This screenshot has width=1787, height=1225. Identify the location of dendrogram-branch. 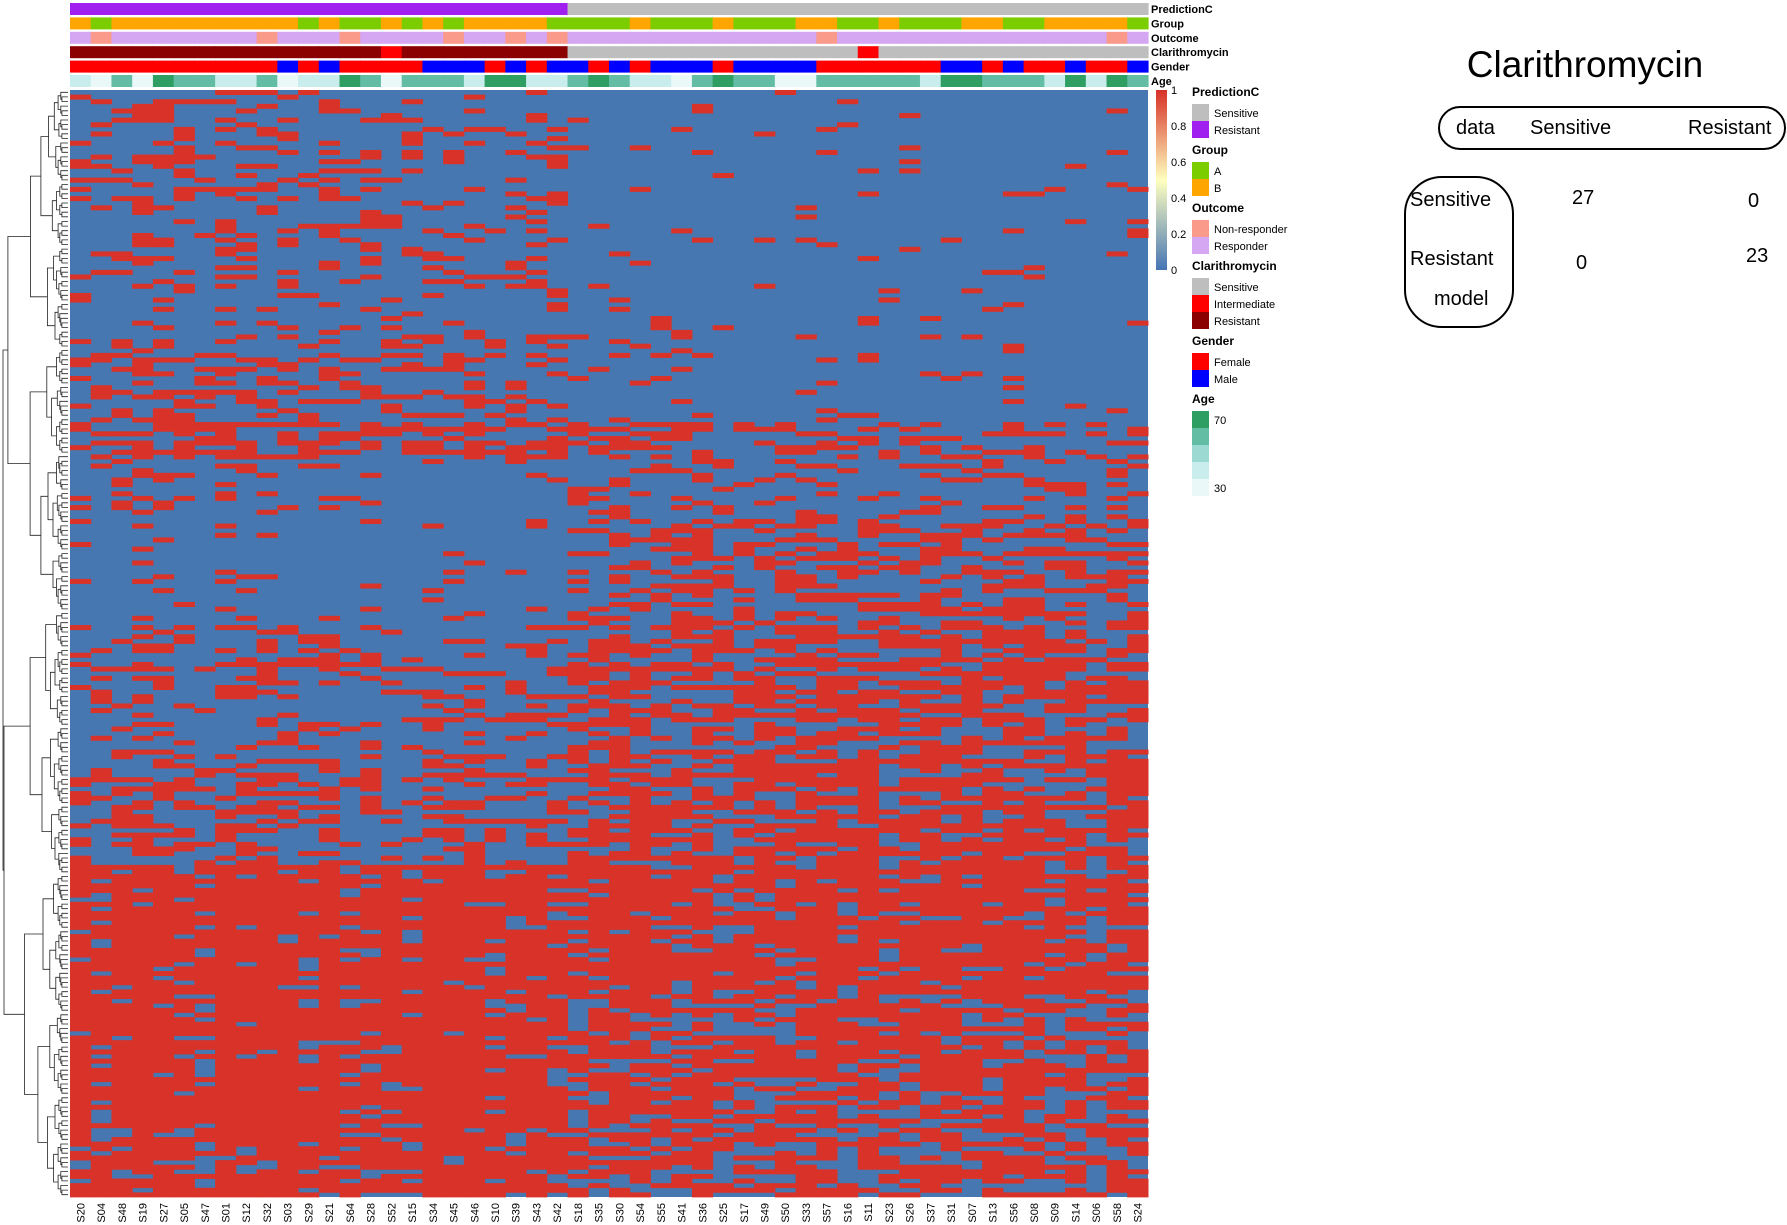
(64, 846).